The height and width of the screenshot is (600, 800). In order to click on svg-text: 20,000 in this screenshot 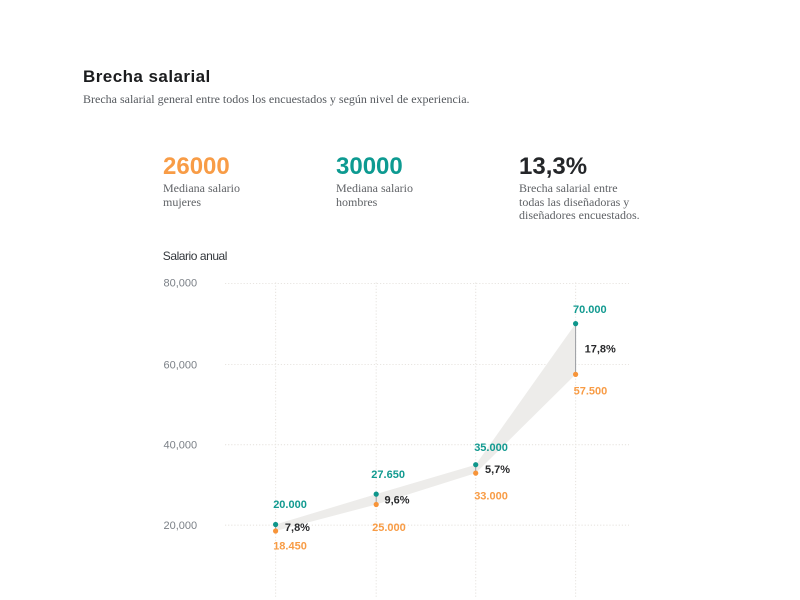, I will do `click(181, 526)`.